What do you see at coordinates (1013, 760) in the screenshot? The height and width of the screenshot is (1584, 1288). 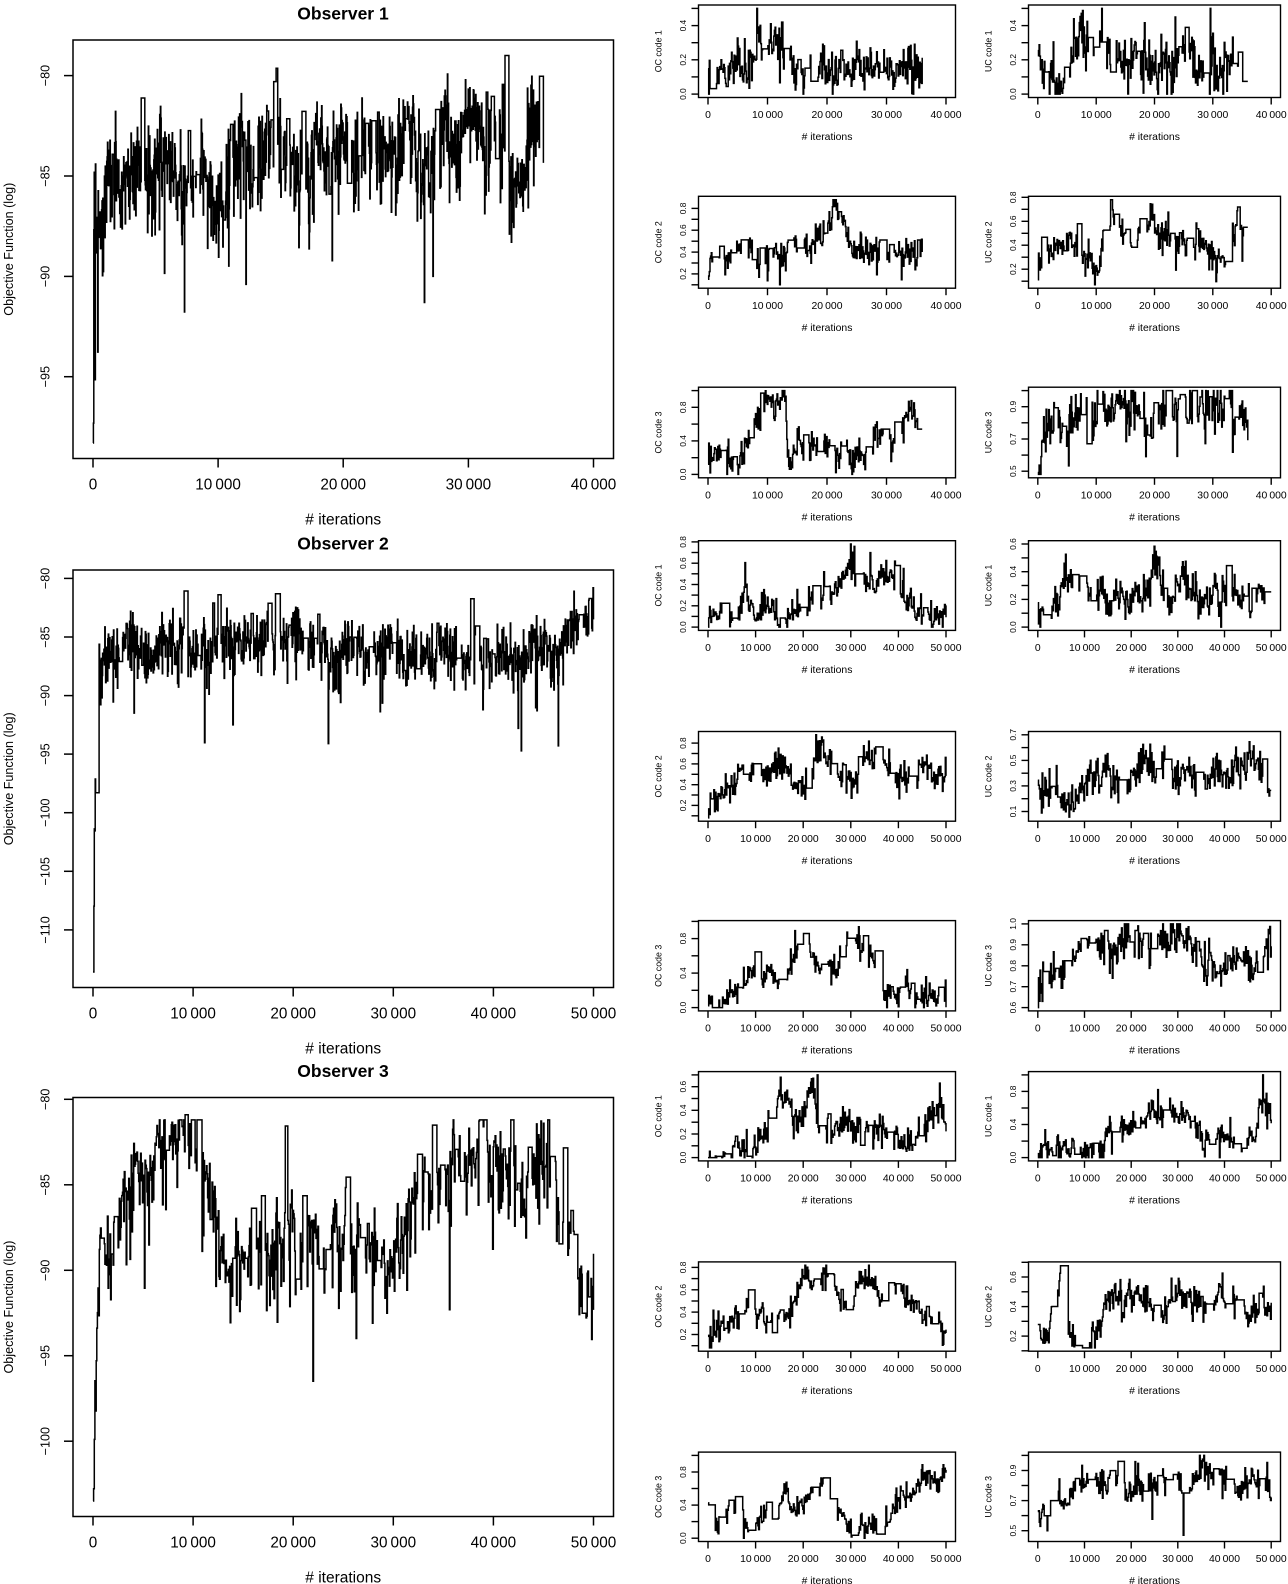 I see `svg-text: 0.5` at bounding box center [1013, 760].